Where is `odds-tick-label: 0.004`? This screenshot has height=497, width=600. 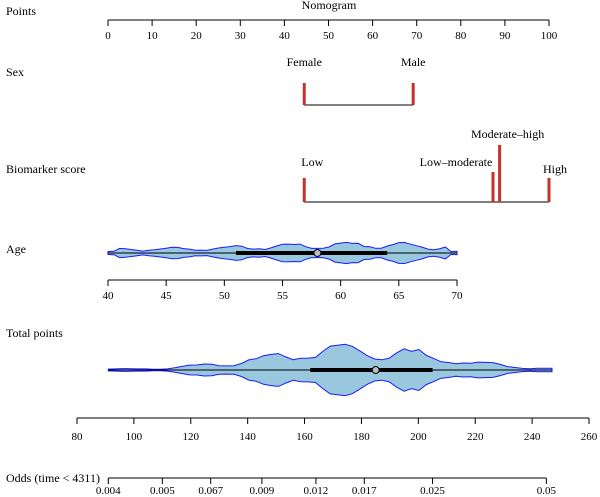 odds-tick-label: 0.004 is located at coordinates (108, 491).